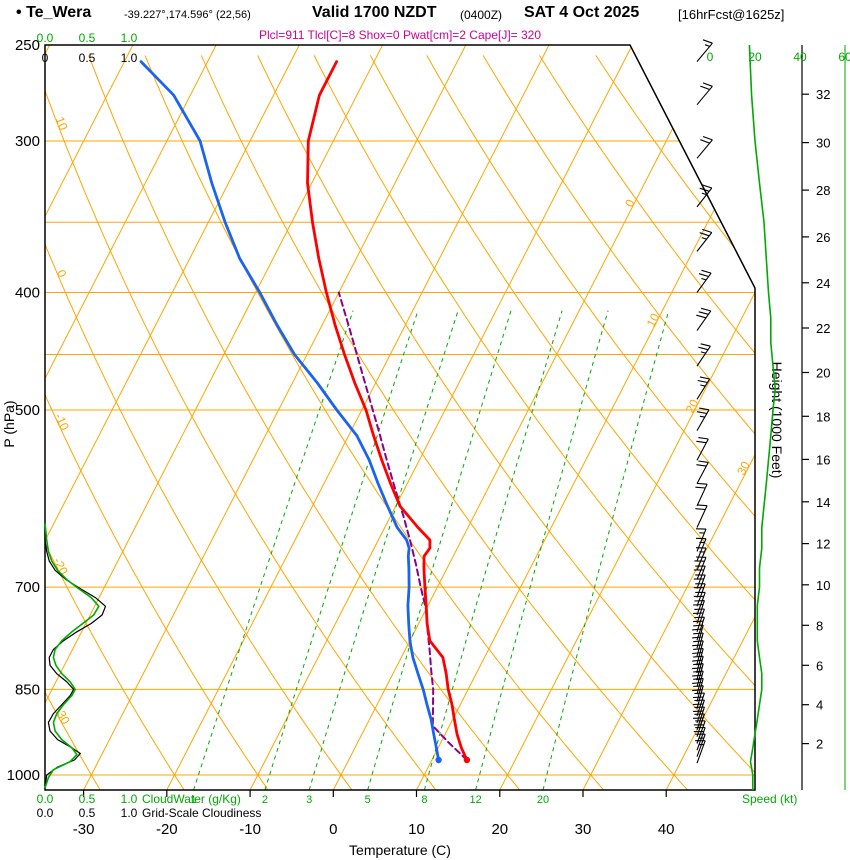 The width and height of the screenshot is (850, 860). I want to click on speed-tick-label: 60, so click(844, 57).